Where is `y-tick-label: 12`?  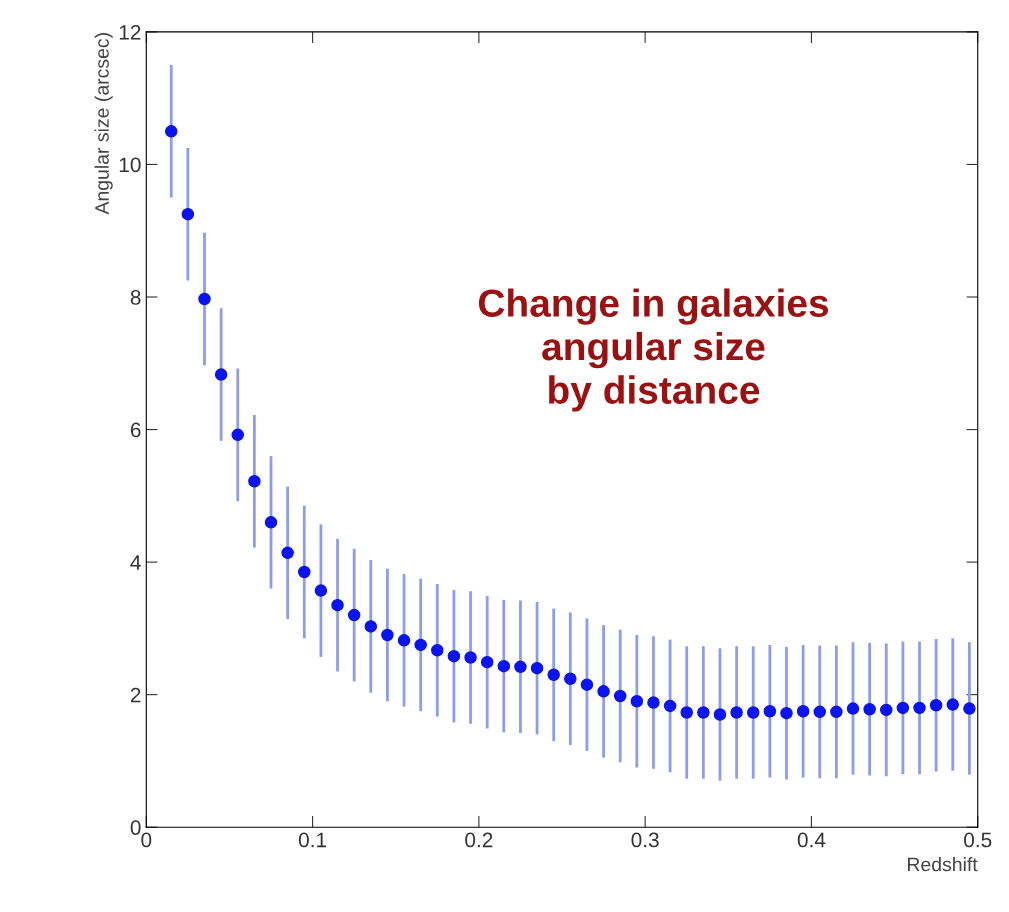 y-tick-label: 12 is located at coordinates (130, 32).